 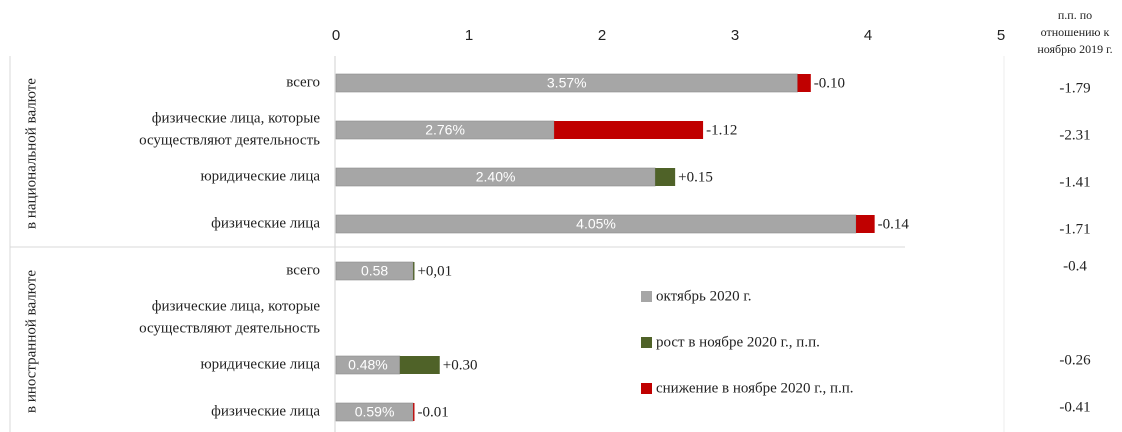 What do you see at coordinates (738, 342) in the screenshot?
I see `legend-label: рост в ноябре 2020 г., п.п.` at bounding box center [738, 342].